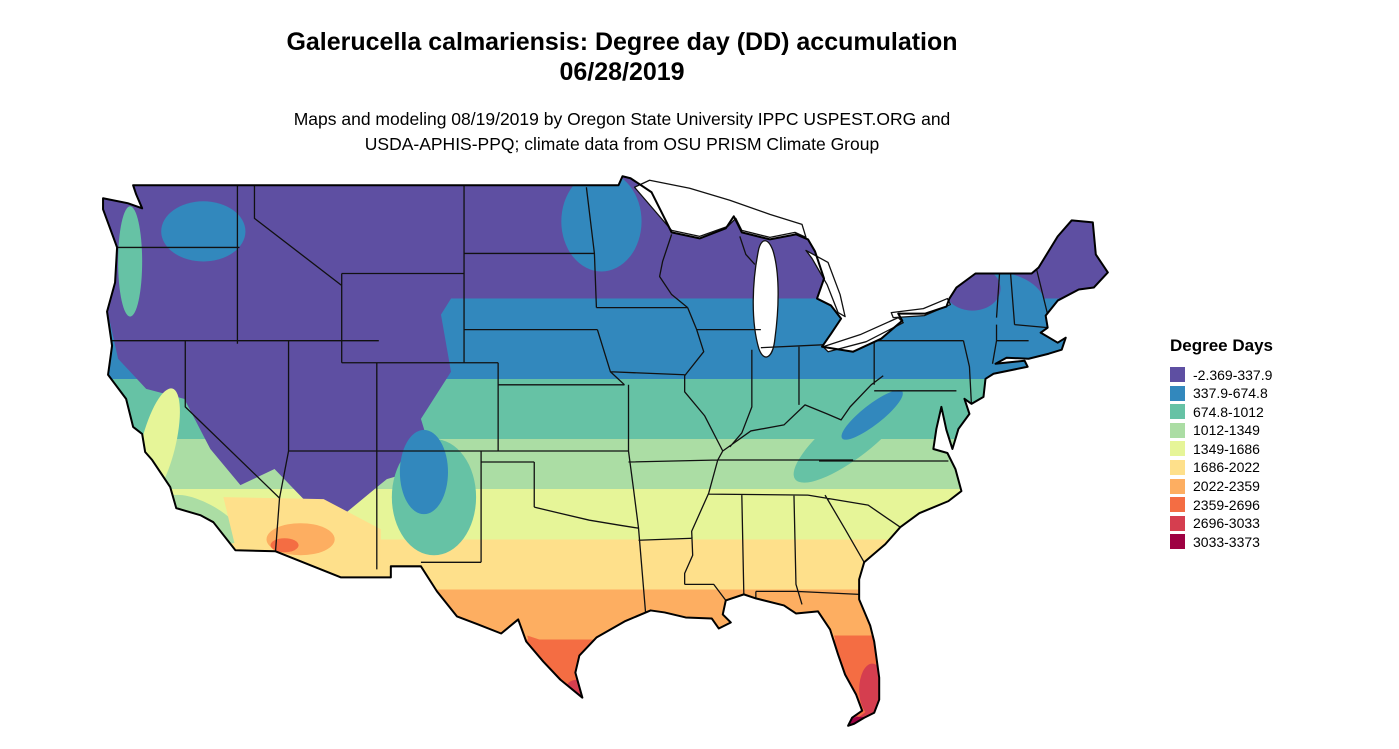  Describe the element at coordinates (1226, 504) in the screenshot. I see `legend-label: 2359-2696` at that location.